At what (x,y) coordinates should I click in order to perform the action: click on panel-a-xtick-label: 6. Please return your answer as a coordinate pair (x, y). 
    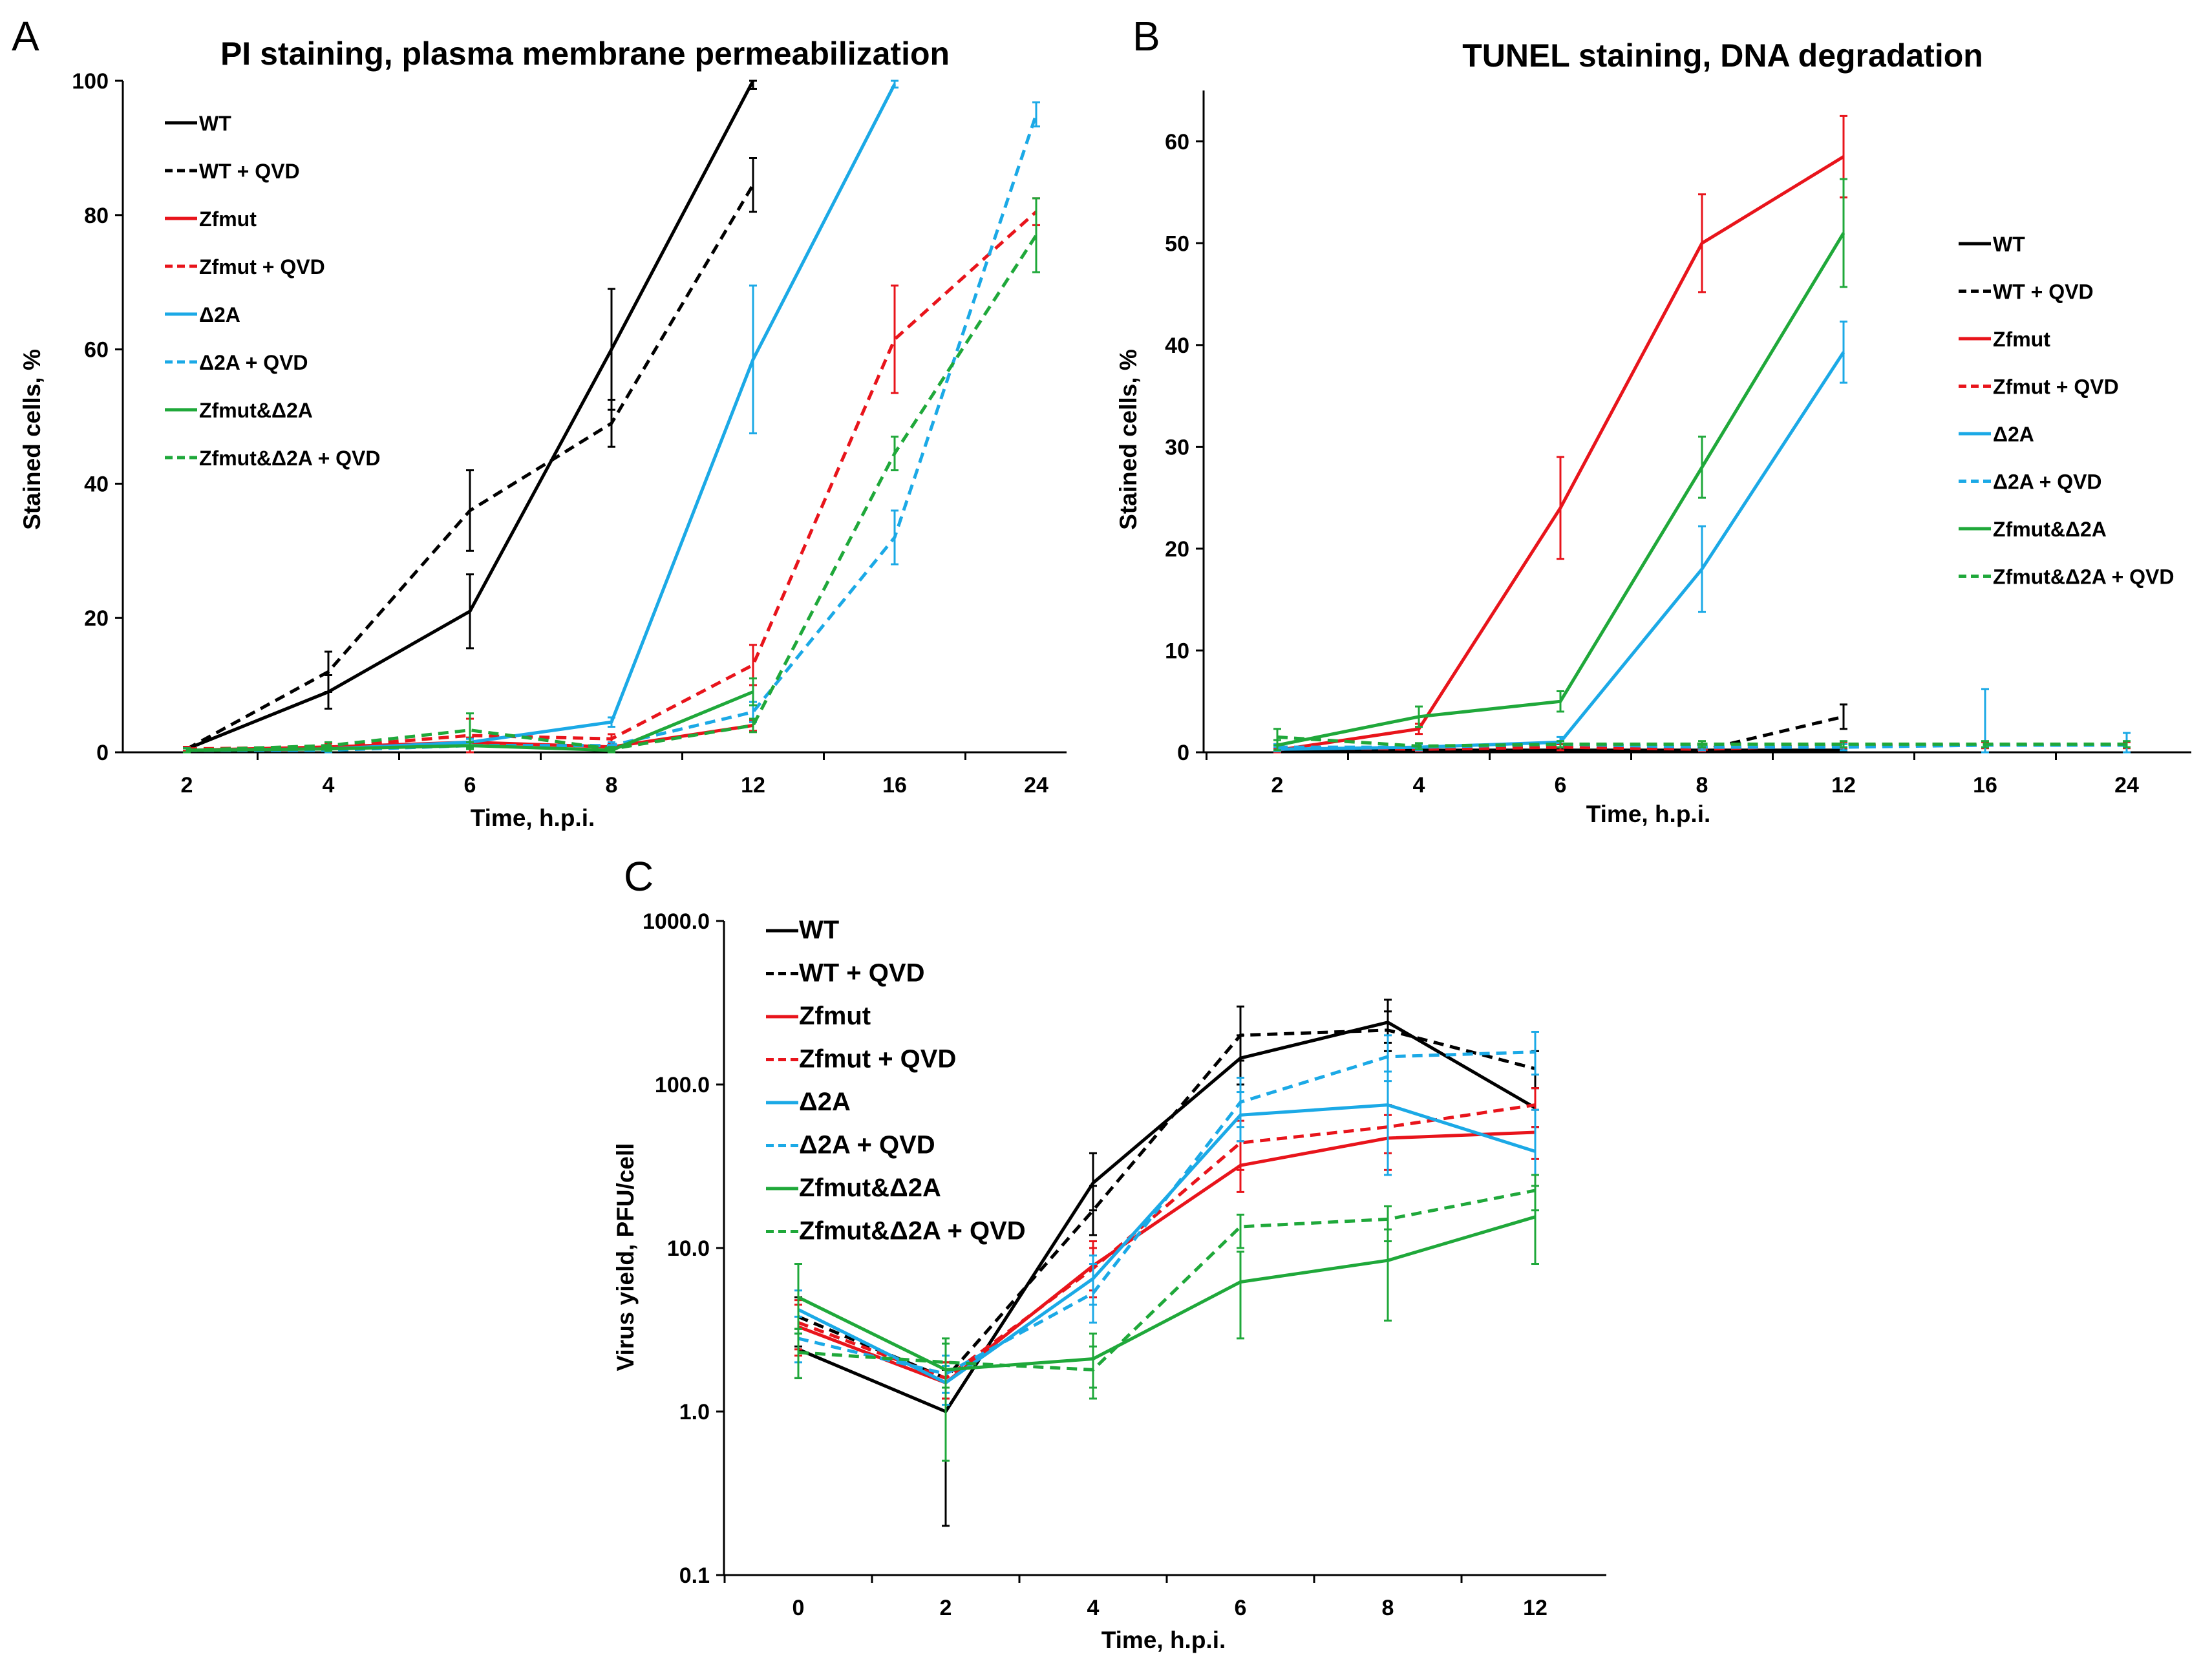
    Looking at the image, I should click on (470, 786).